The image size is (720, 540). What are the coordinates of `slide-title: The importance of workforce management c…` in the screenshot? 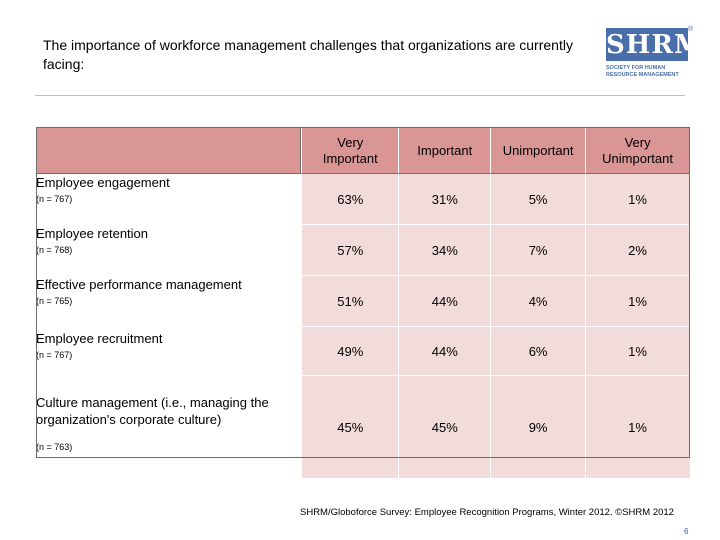 It's located at (308, 54).